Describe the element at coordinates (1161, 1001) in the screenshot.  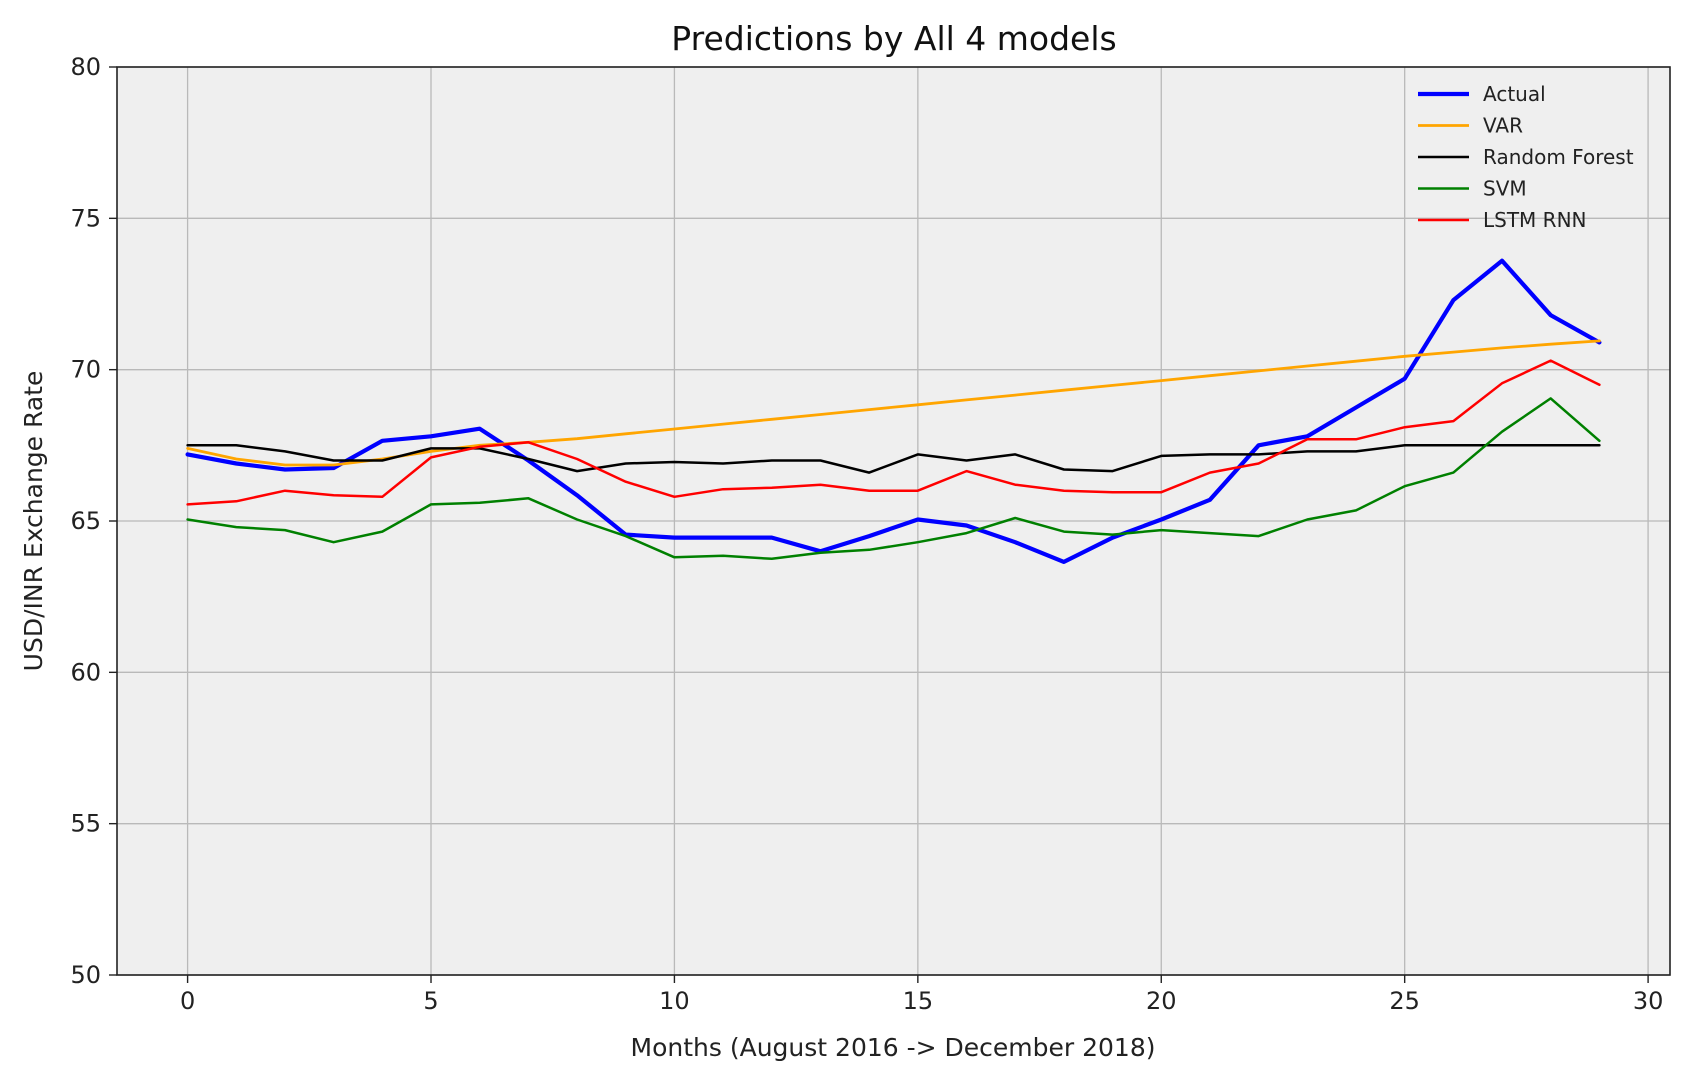
I see `x-tick-label: 20` at that location.